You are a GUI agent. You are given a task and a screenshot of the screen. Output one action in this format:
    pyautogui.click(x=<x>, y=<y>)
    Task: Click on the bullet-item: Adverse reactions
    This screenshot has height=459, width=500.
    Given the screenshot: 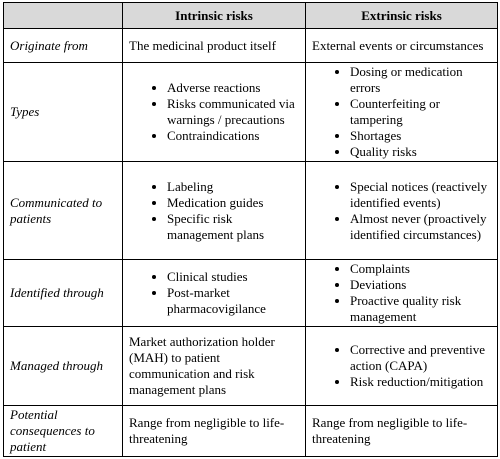 What is the action you would take?
    pyautogui.click(x=233, y=88)
    